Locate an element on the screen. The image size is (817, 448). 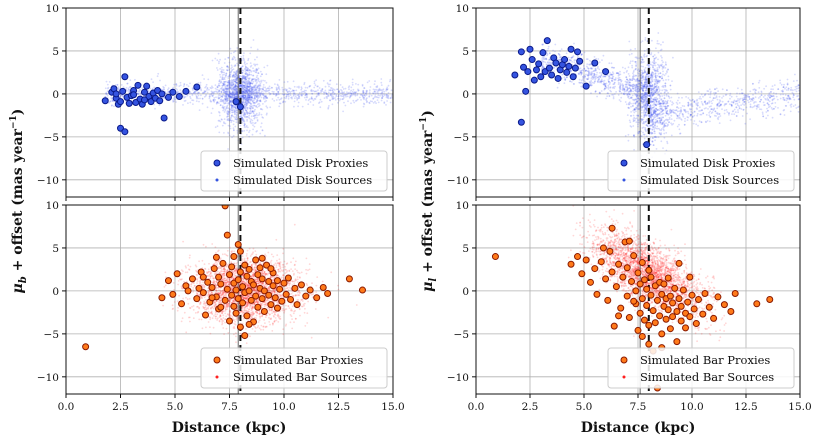
proxy-point is located at coordinates (129, 103).